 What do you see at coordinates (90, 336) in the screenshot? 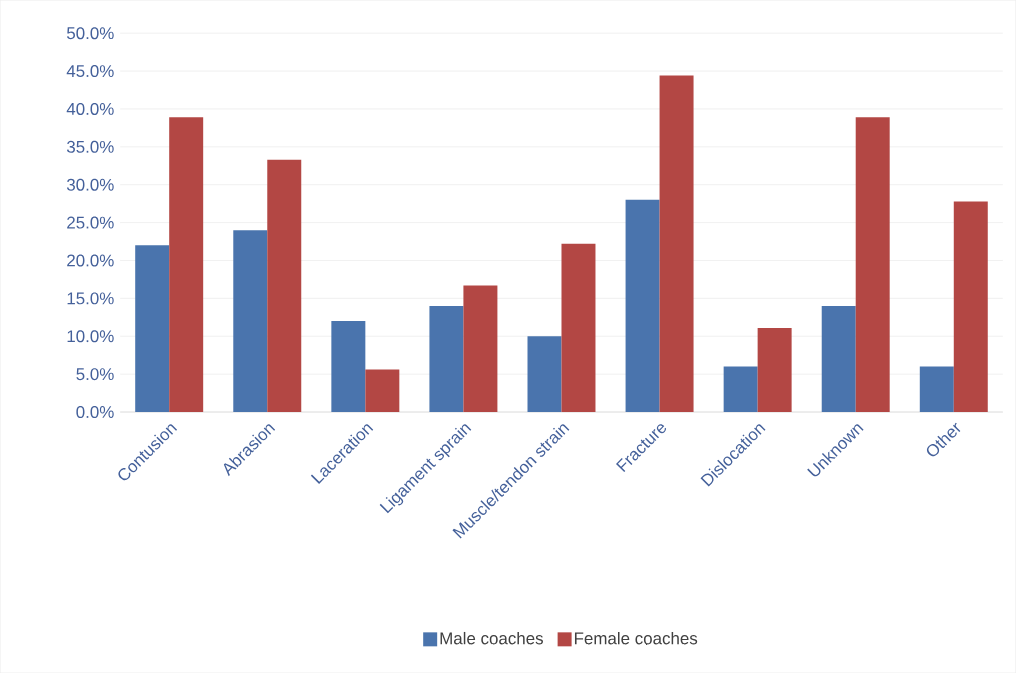
I see `y-tick-label: 10.0%` at bounding box center [90, 336].